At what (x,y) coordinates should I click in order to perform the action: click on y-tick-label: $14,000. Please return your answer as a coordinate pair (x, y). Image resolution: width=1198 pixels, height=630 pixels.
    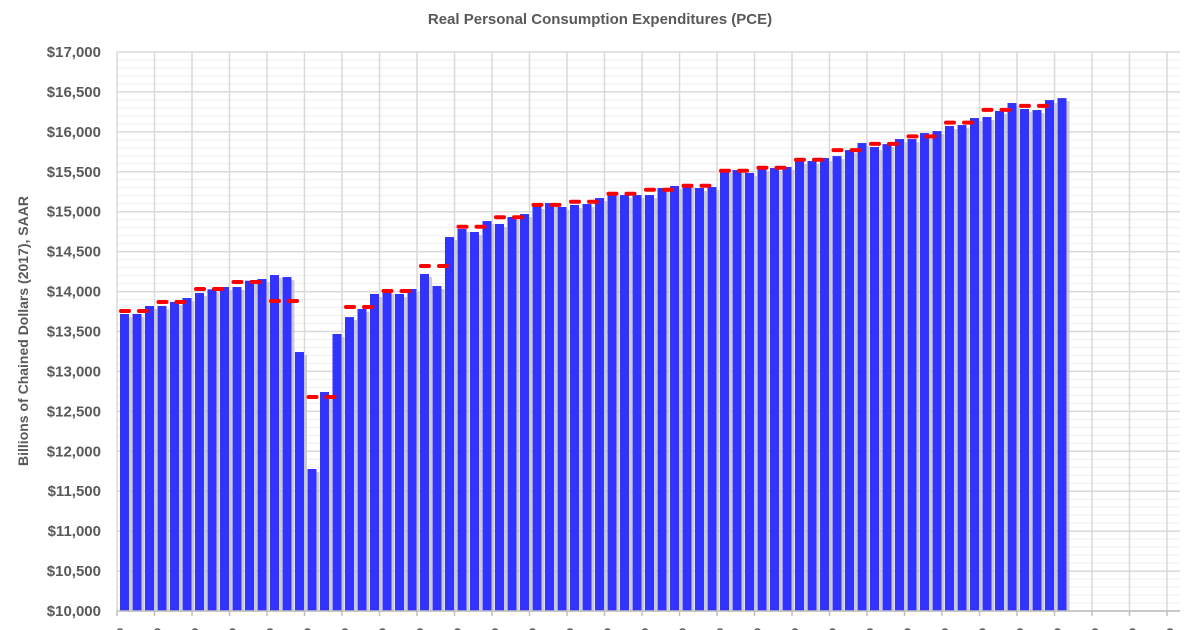
    Looking at the image, I should click on (74, 292).